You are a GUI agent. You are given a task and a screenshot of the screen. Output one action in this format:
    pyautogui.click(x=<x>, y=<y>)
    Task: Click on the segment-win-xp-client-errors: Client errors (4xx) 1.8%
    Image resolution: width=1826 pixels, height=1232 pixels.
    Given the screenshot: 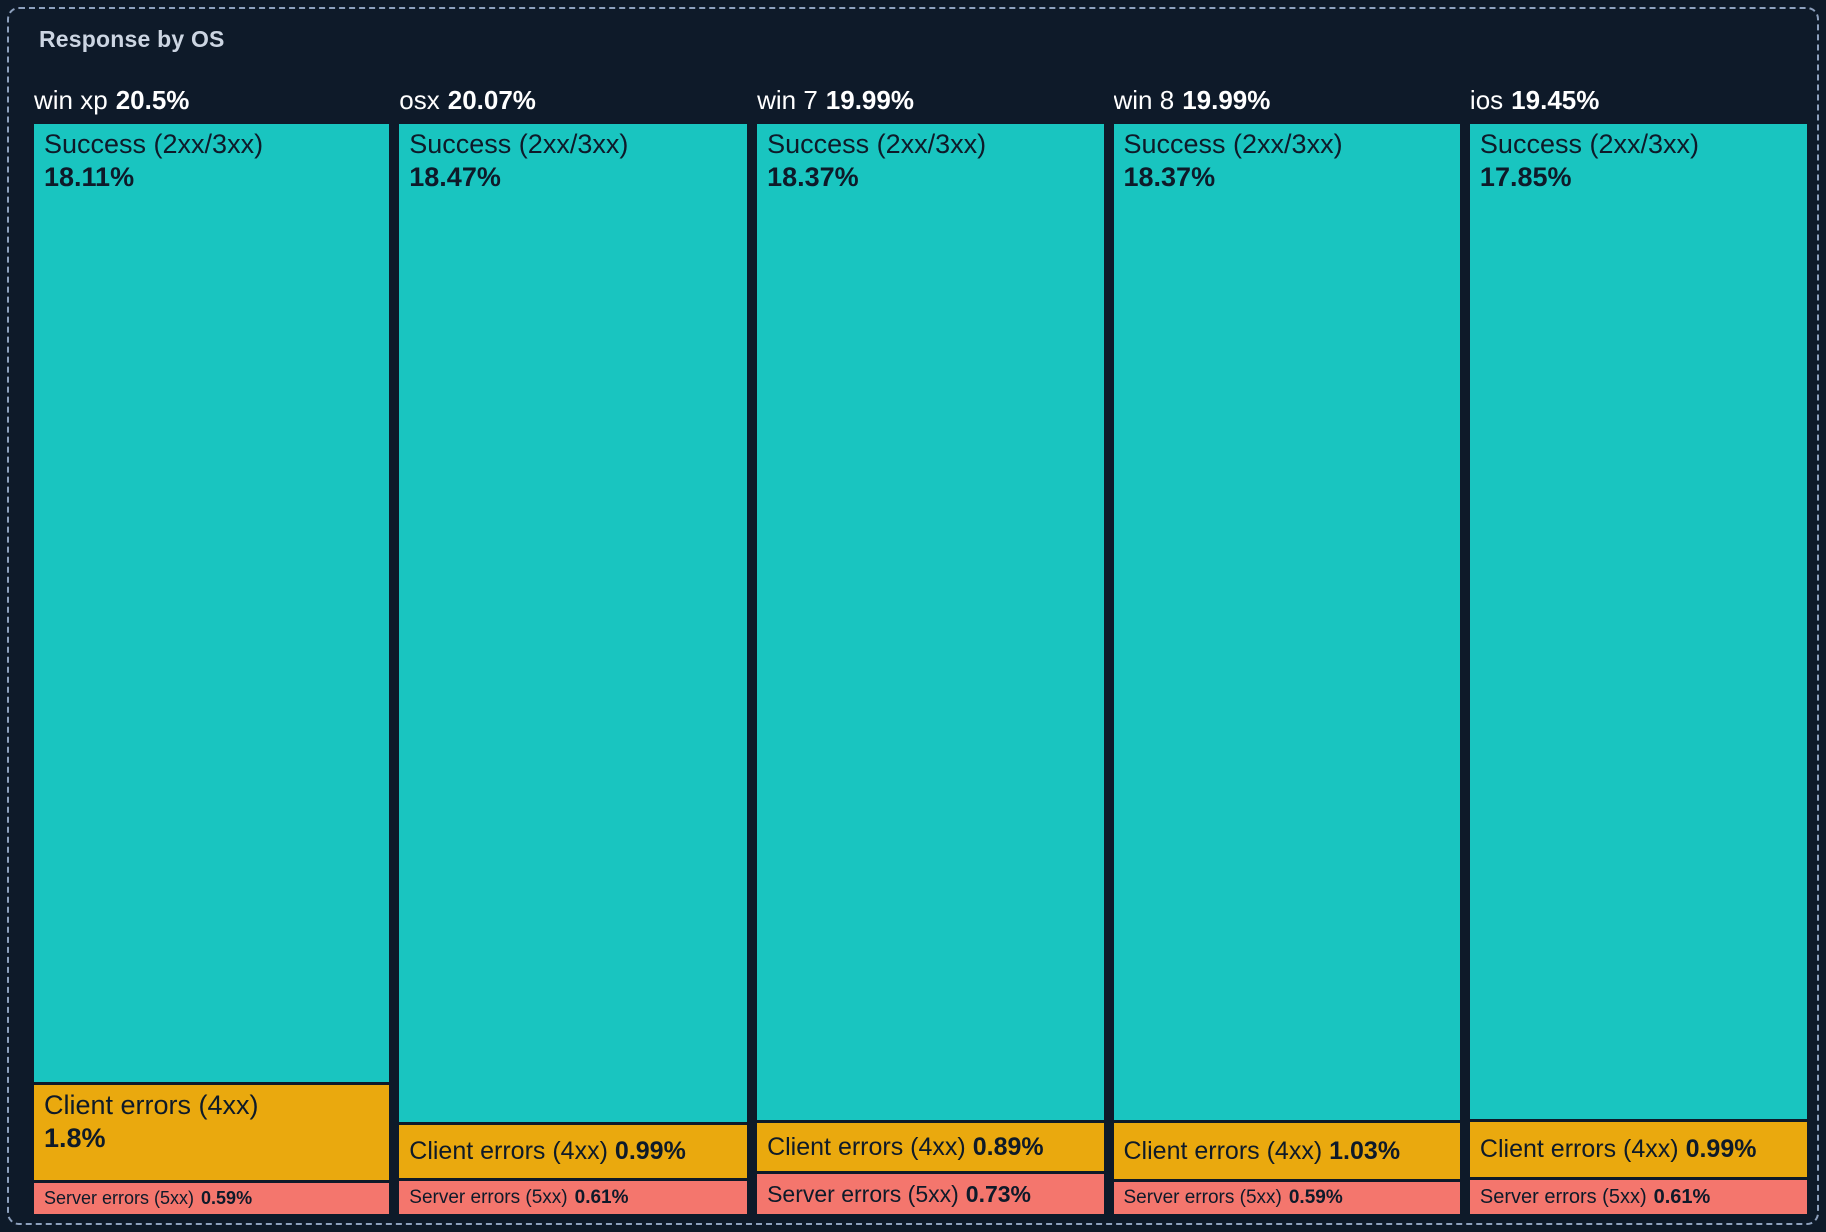 What is the action you would take?
    pyautogui.click(x=212, y=1132)
    